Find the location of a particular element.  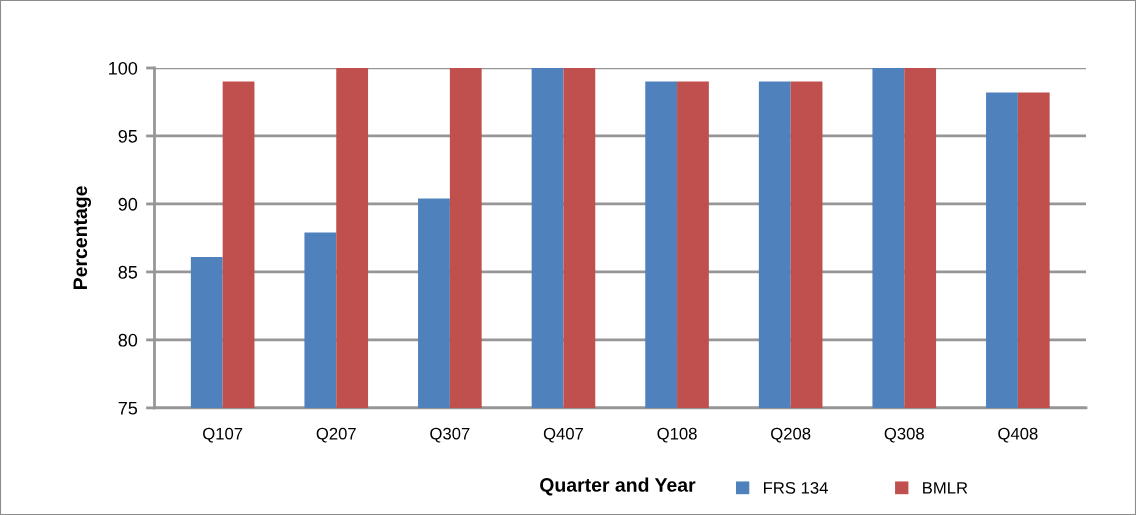

x-tick-label: Q307 is located at coordinates (450, 435).